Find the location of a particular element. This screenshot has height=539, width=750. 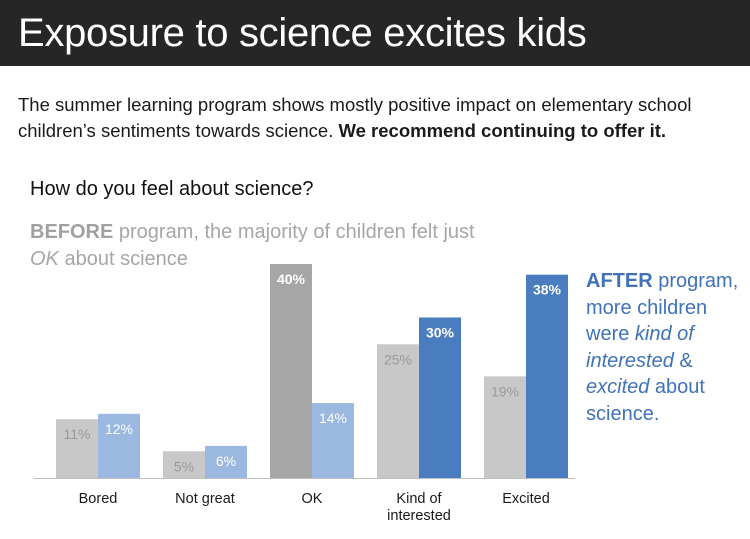

after-text-3: about science. is located at coordinates (645, 400).